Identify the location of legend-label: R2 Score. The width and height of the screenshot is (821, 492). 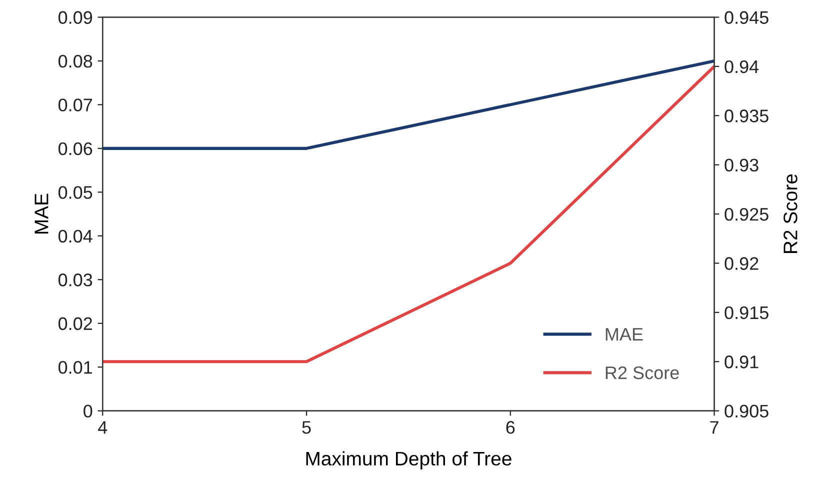
(642, 373).